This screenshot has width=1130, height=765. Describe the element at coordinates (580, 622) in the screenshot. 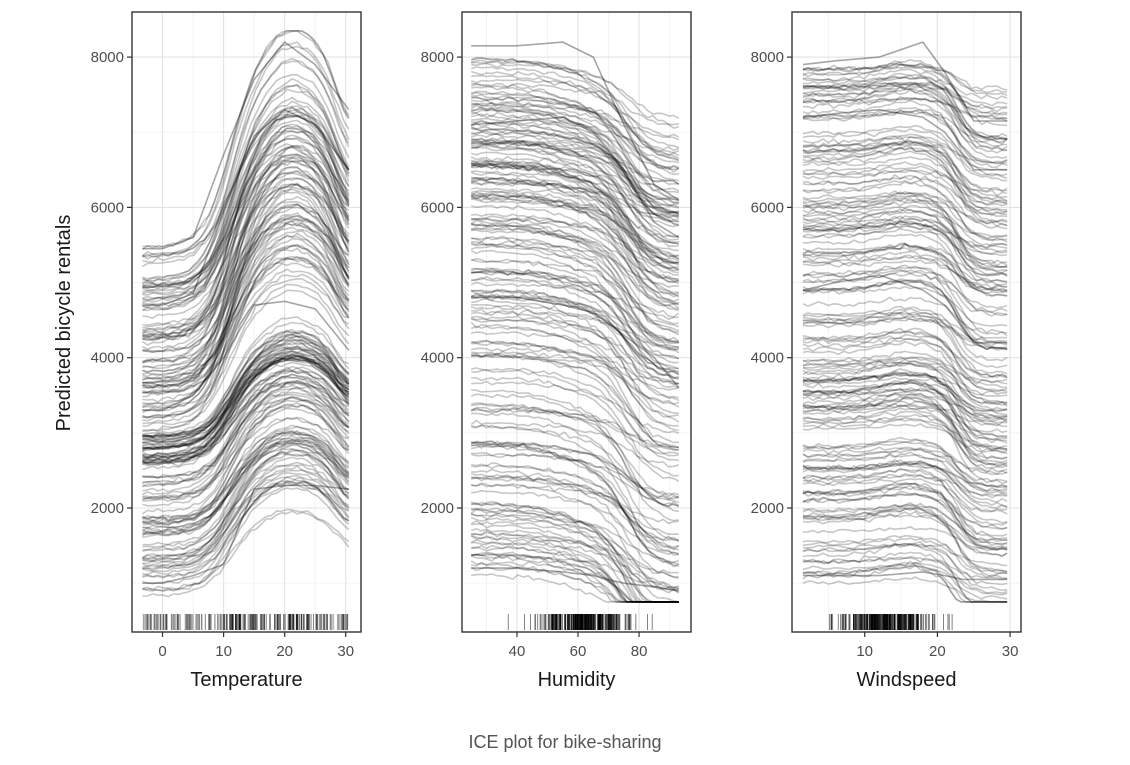

I see `rug-marks` at that location.